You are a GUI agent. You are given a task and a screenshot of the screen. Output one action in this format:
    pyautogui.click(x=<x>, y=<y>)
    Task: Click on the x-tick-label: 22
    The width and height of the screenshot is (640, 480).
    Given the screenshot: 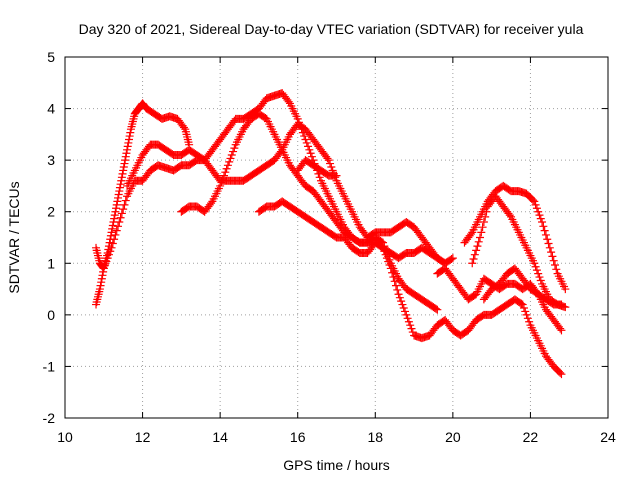 What is the action you would take?
    pyautogui.click(x=531, y=437)
    